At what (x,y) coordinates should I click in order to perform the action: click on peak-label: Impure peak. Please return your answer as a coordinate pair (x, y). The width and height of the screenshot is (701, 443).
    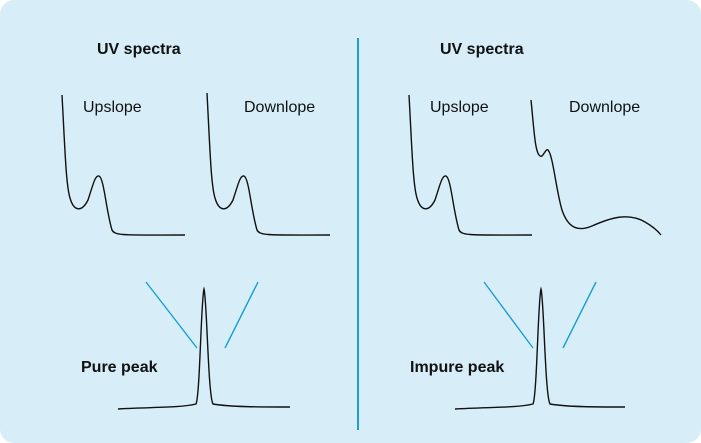
    Looking at the image, I should click on (457, 367).